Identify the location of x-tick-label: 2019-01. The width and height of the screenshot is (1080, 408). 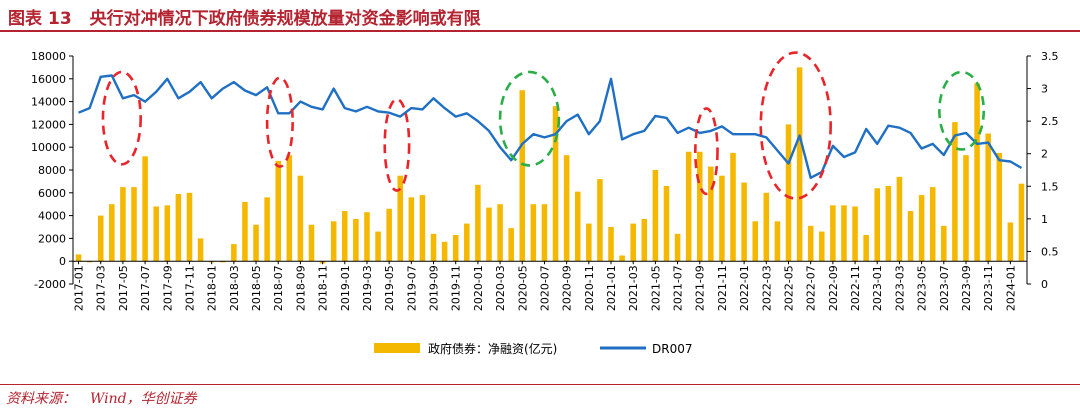
(345, 288).